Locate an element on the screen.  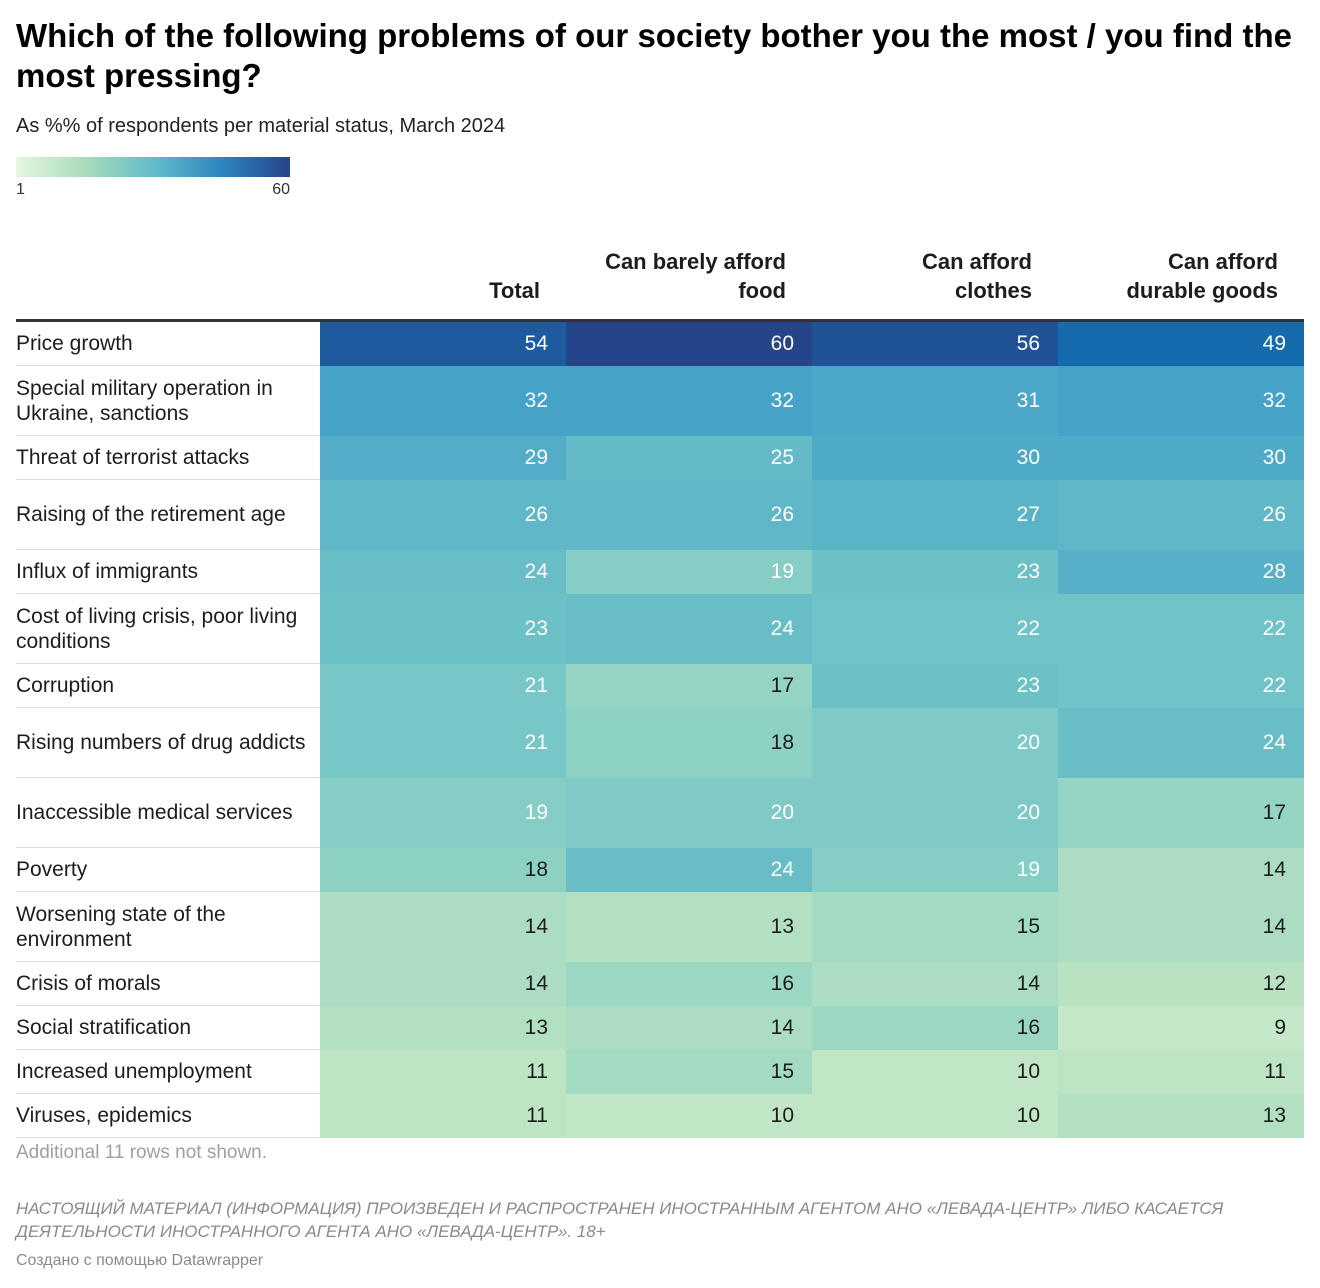
header-label-column is located at coordinates (168, 280).